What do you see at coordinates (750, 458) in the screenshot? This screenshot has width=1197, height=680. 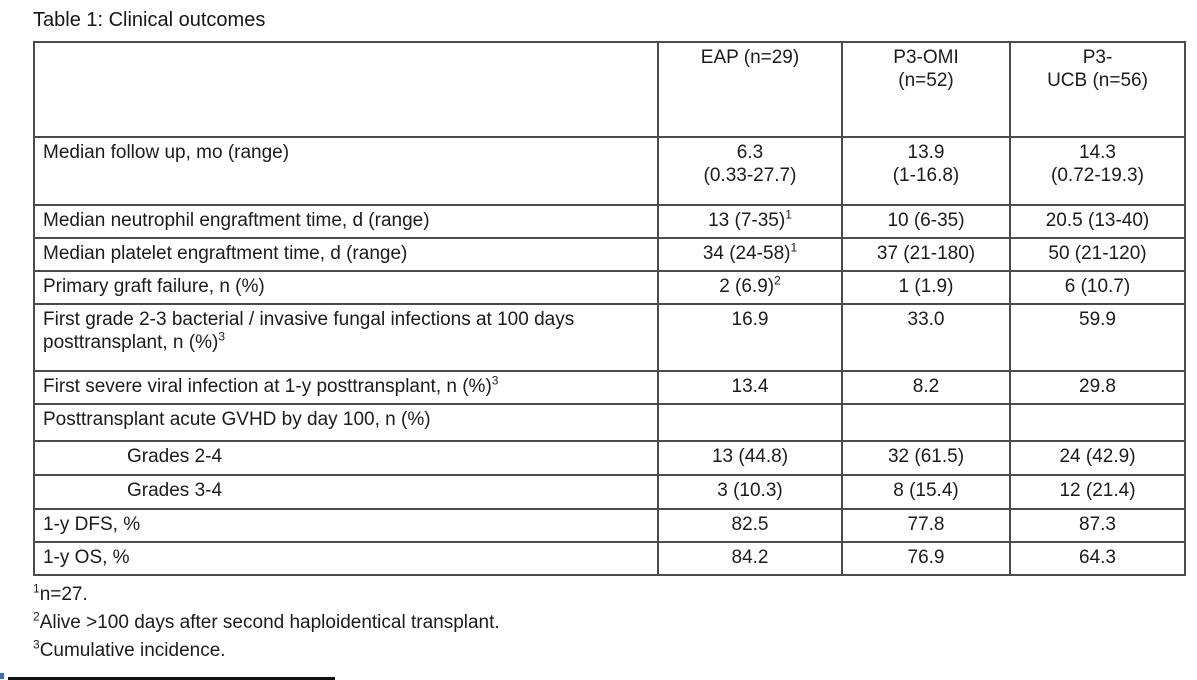 I see `cell-value: 13 (44.8)` at bounding box center [750, 458].